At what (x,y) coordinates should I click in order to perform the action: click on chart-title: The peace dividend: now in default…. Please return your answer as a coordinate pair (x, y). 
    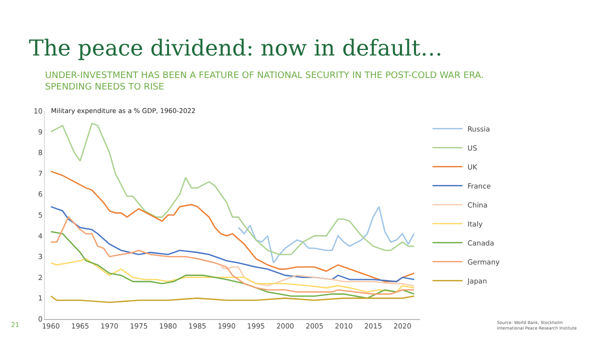
    Looking at the image, I should click on (235, 49).